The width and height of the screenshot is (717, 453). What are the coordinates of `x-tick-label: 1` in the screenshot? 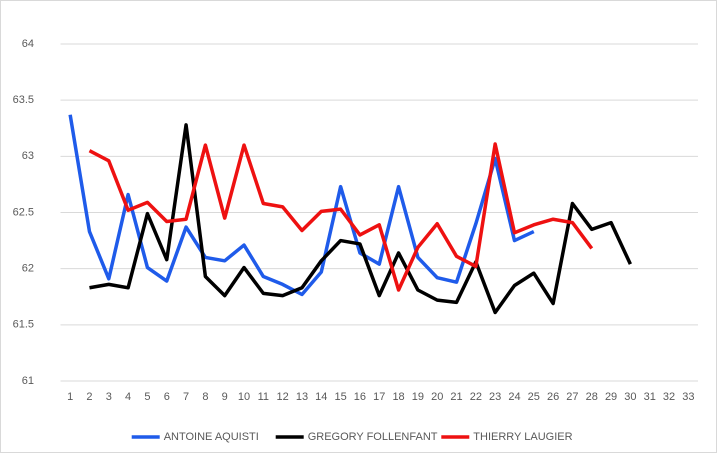 It's located at (70, 397).